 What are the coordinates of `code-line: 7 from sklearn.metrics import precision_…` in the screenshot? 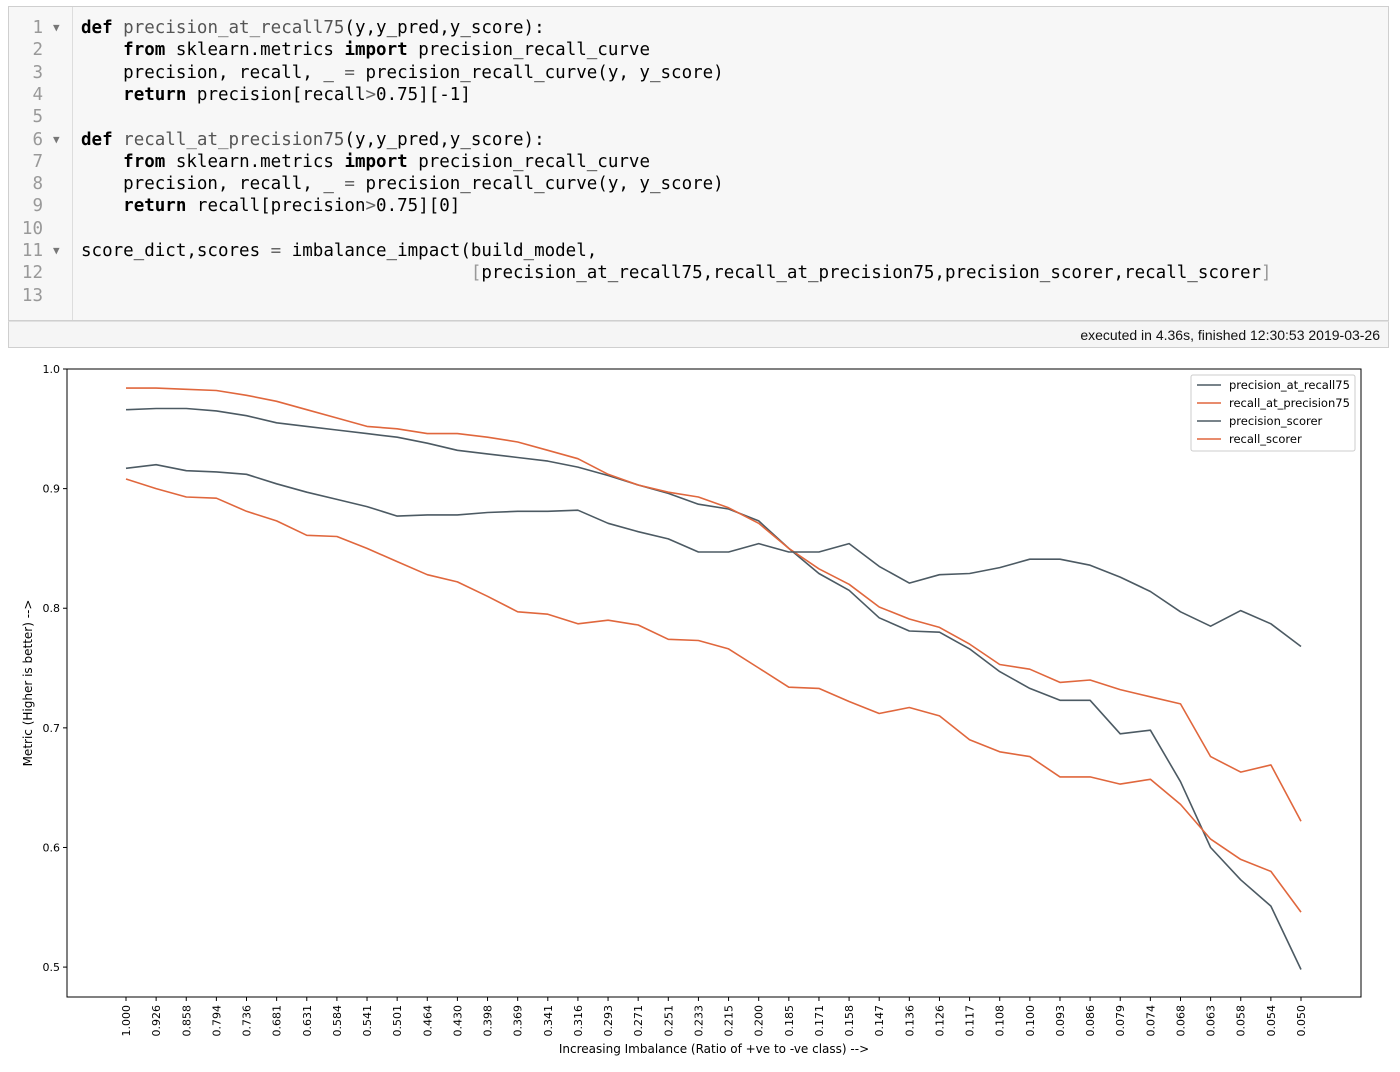 It's located at (698, 162).